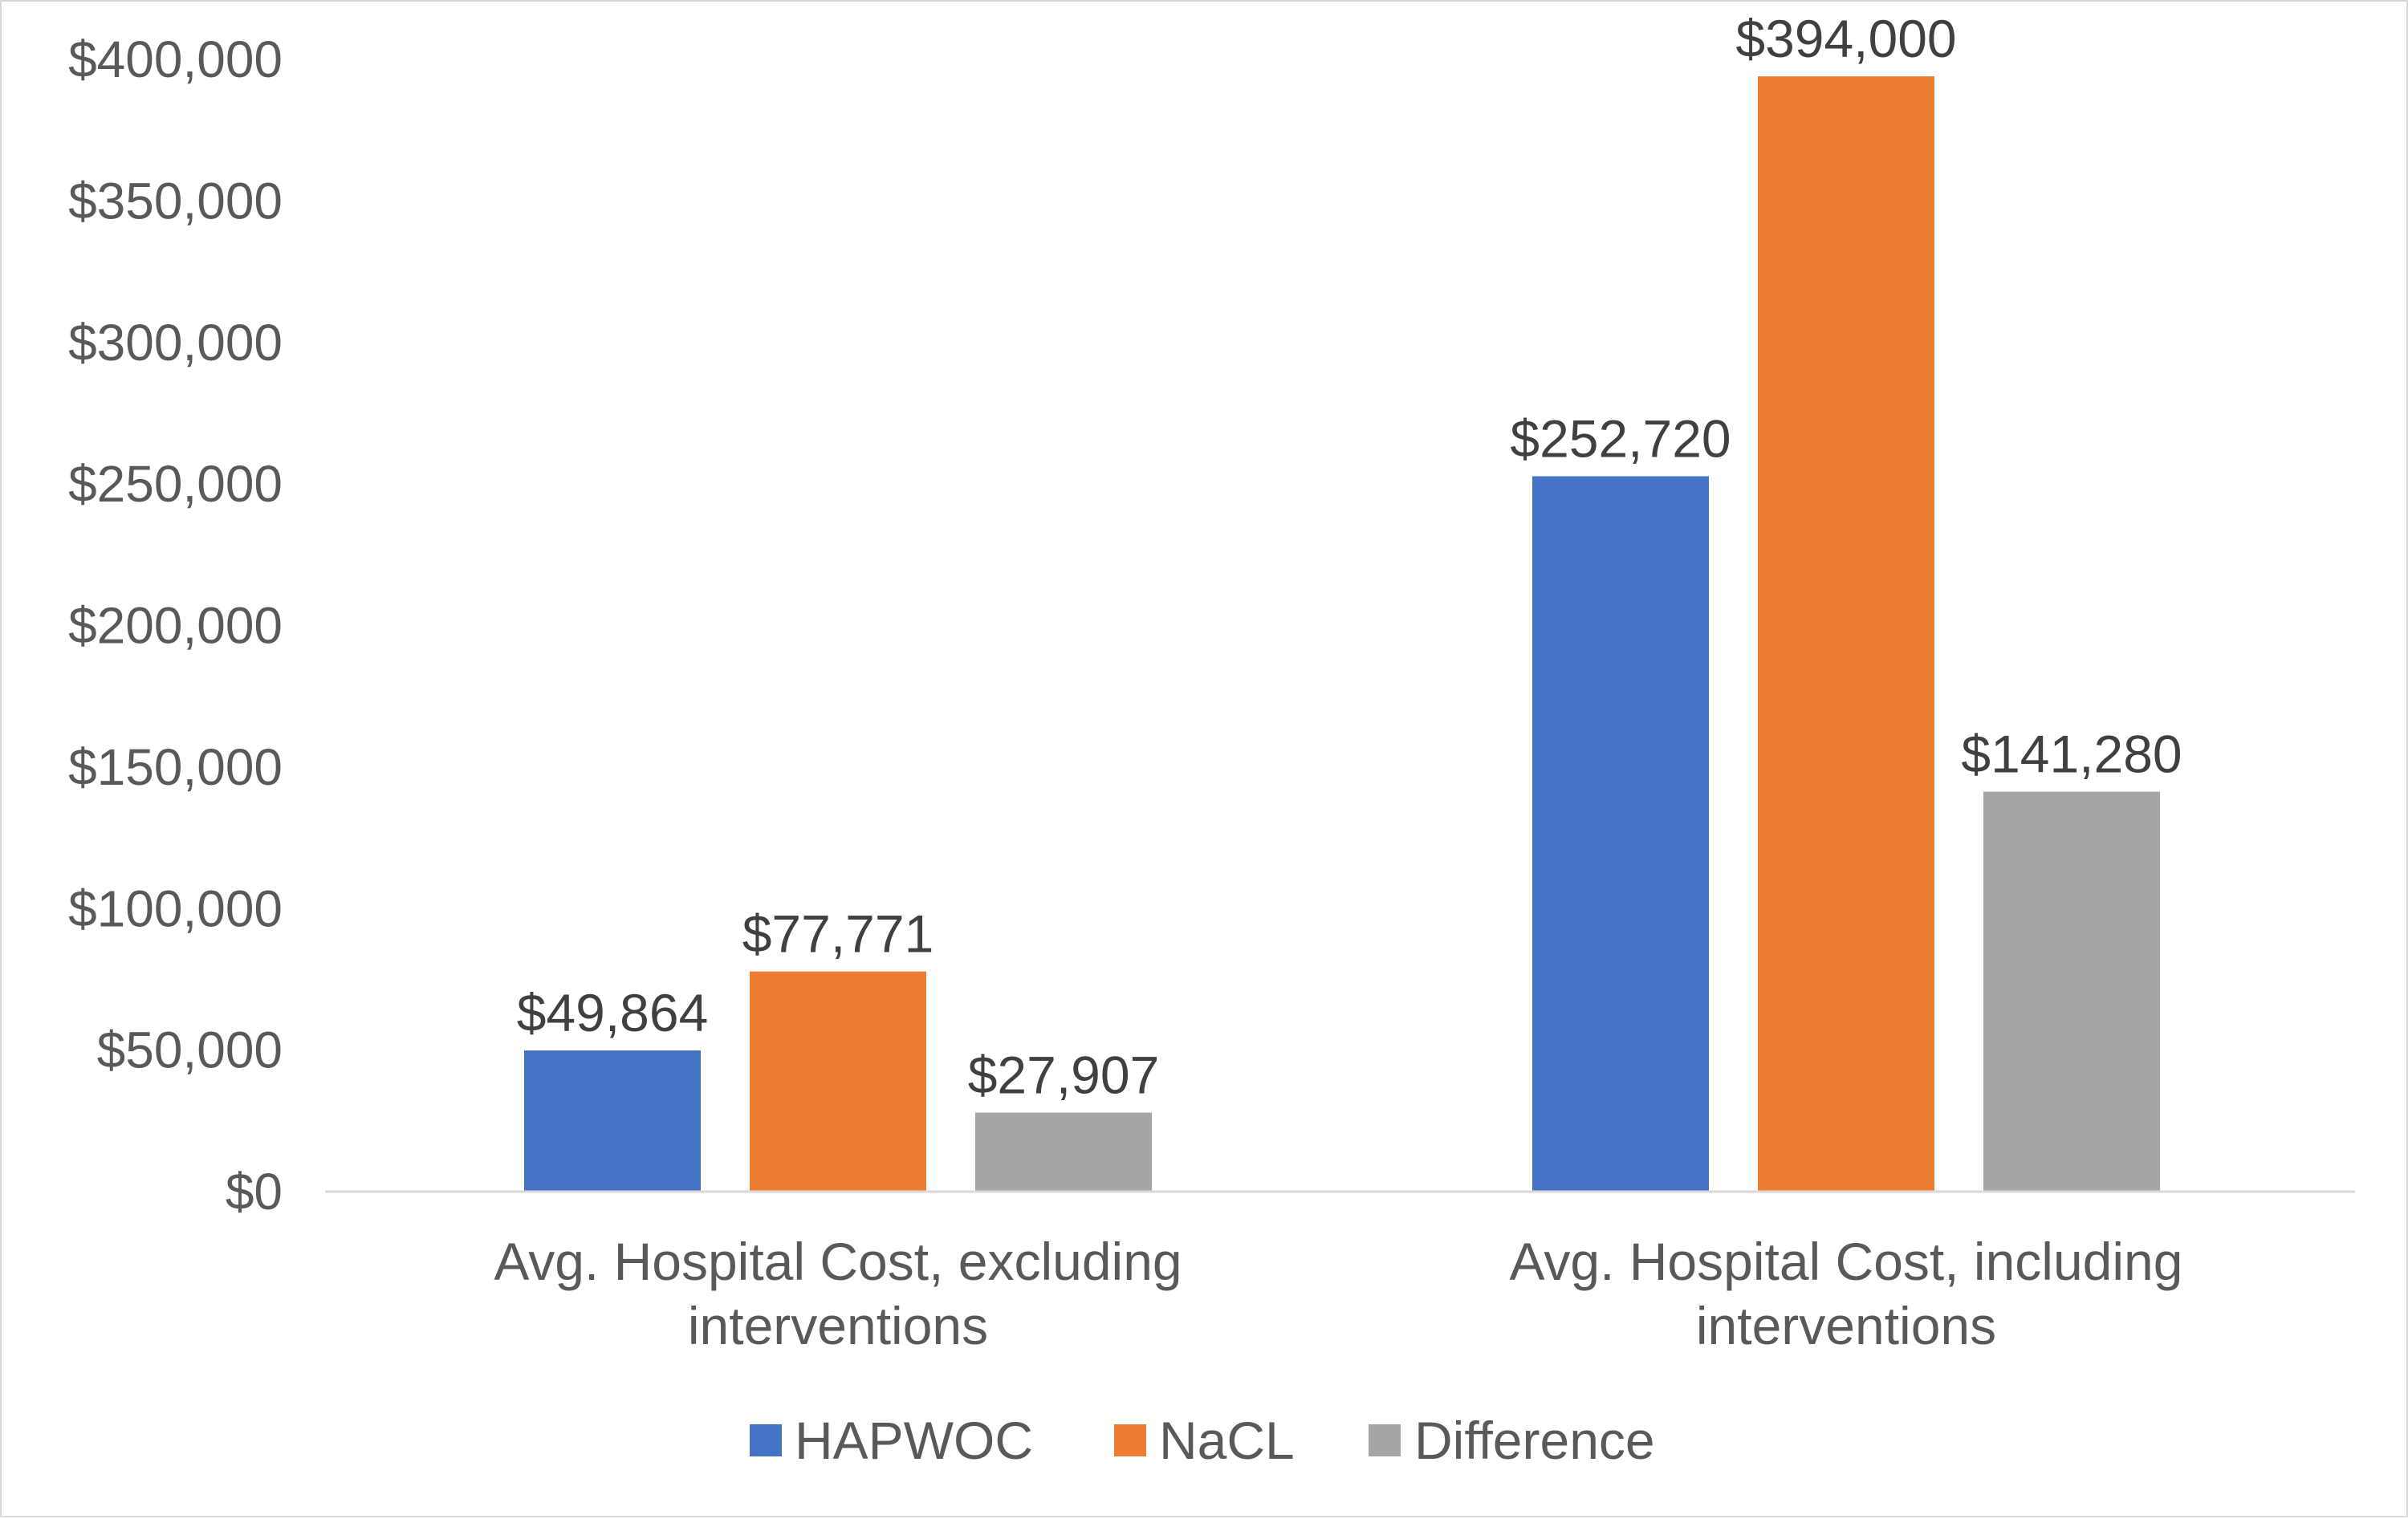 Image resolution: width=2408 pixels, height=1519 pixels. I want to click on data-label: $77,771, so click(838, 934).